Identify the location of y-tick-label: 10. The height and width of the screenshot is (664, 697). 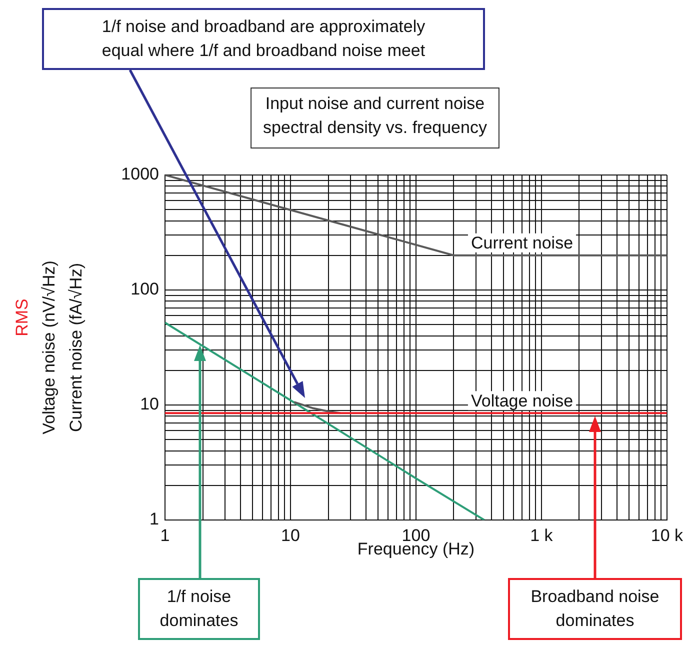
(149, 404).